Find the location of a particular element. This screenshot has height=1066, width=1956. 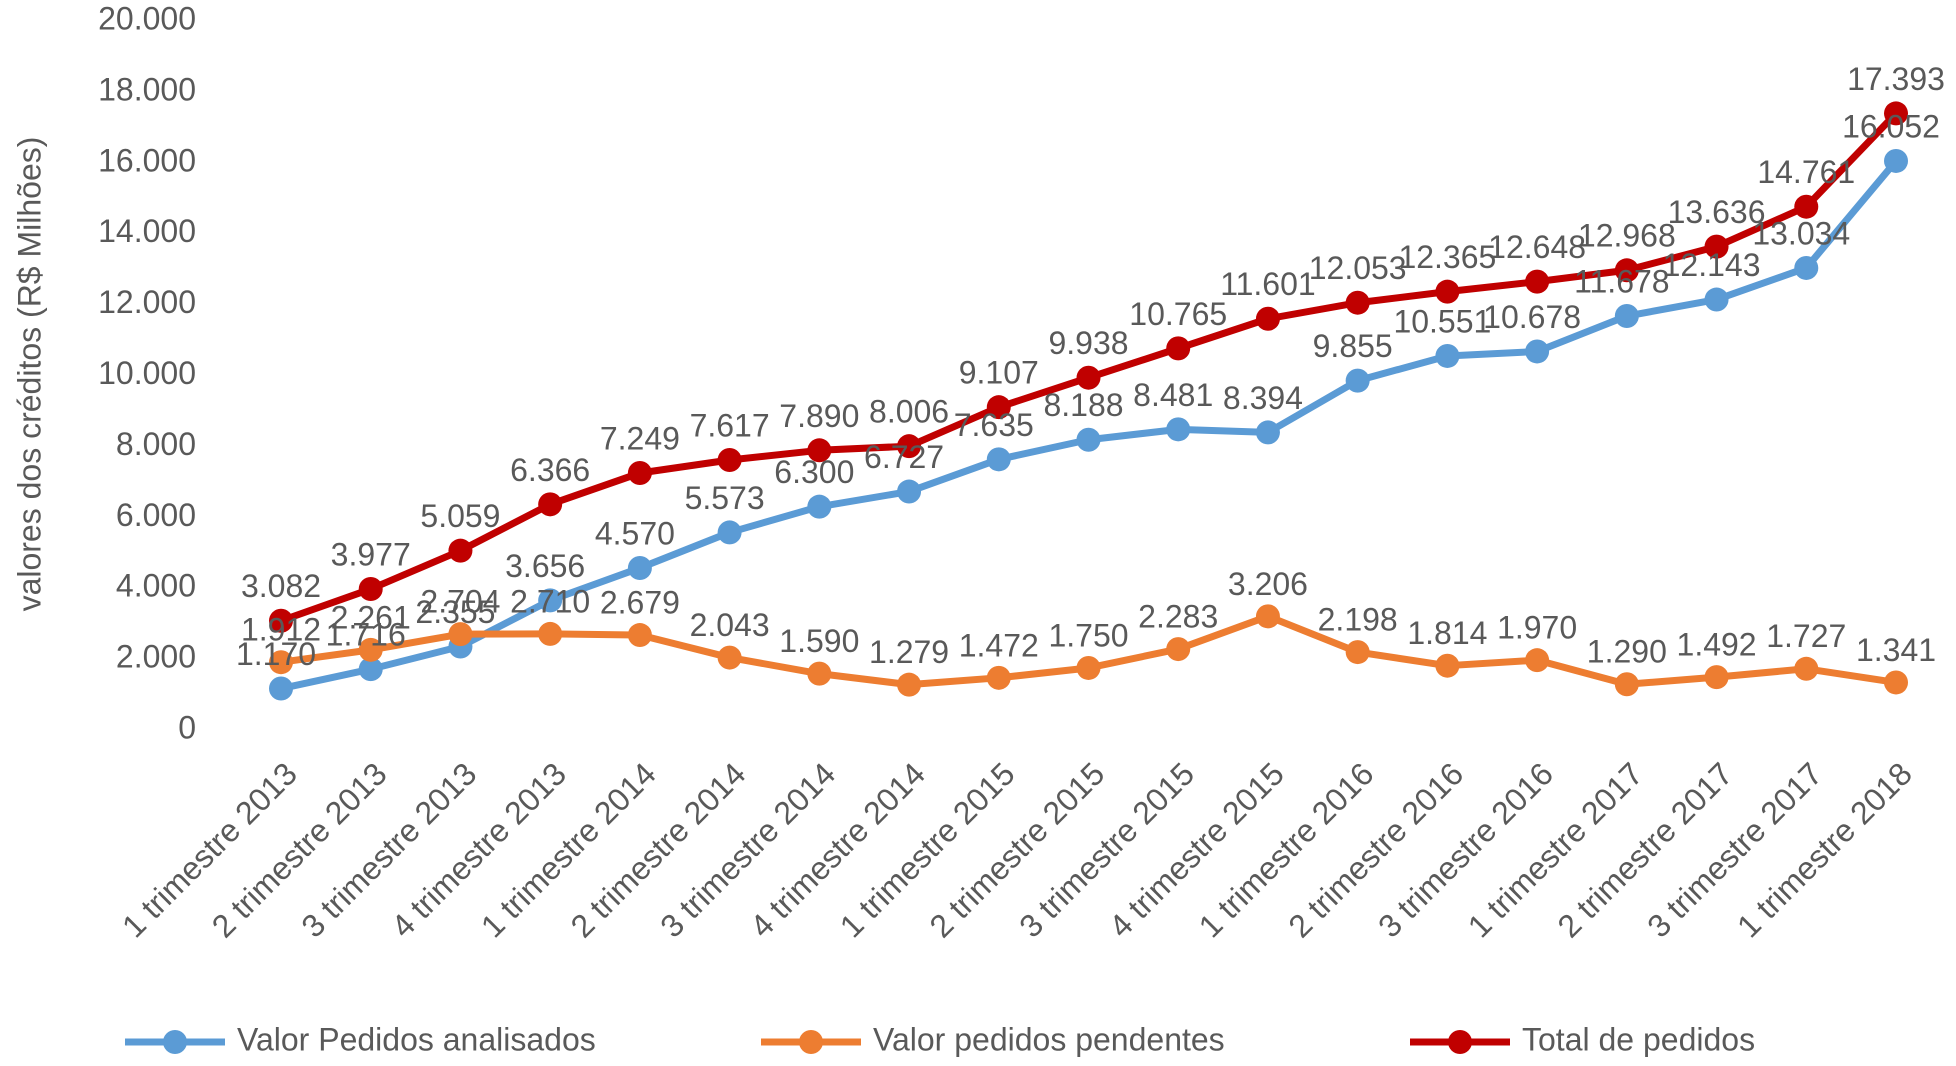

data-label: 11.601 is located at coordinates (1268, 284).